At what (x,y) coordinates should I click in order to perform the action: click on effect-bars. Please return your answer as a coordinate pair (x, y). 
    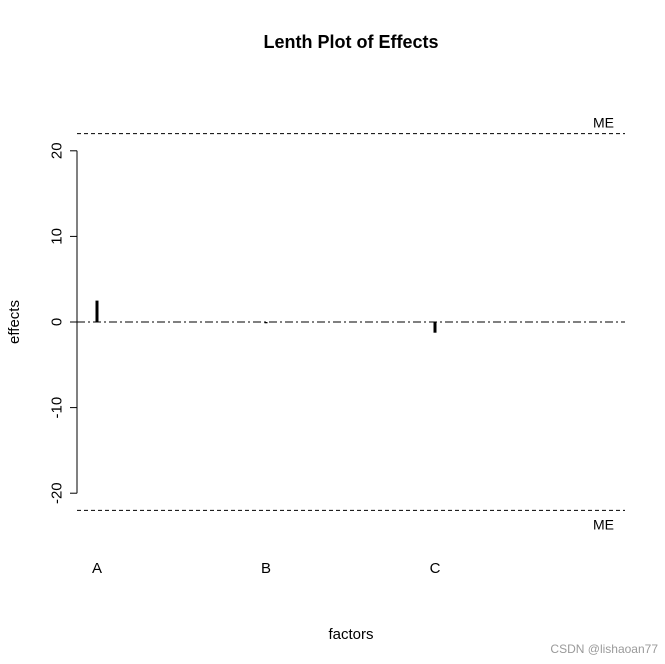
    Looking at the image, I should click on (266, 316).